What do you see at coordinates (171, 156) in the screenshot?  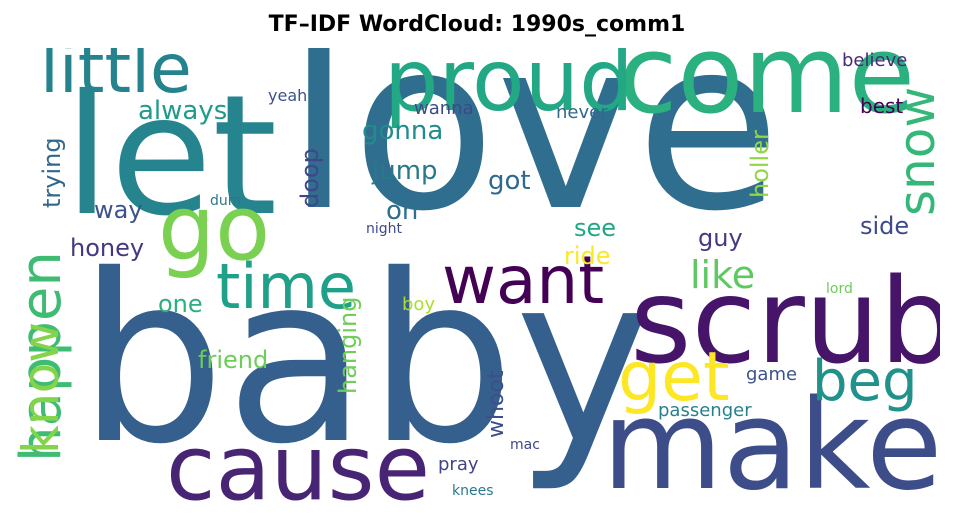 I see `word-let: let` at bounding box center [171, 156].